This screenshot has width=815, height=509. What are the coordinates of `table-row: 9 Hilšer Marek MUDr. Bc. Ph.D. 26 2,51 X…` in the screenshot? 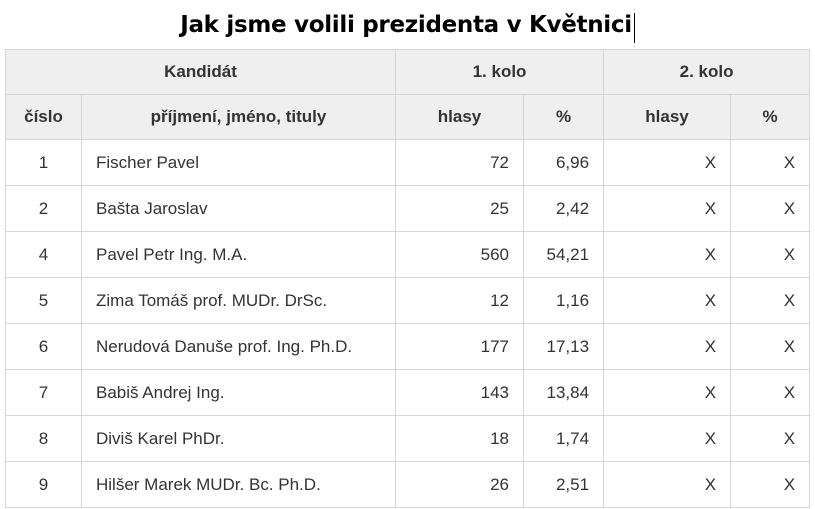 It's located at (408, 484).